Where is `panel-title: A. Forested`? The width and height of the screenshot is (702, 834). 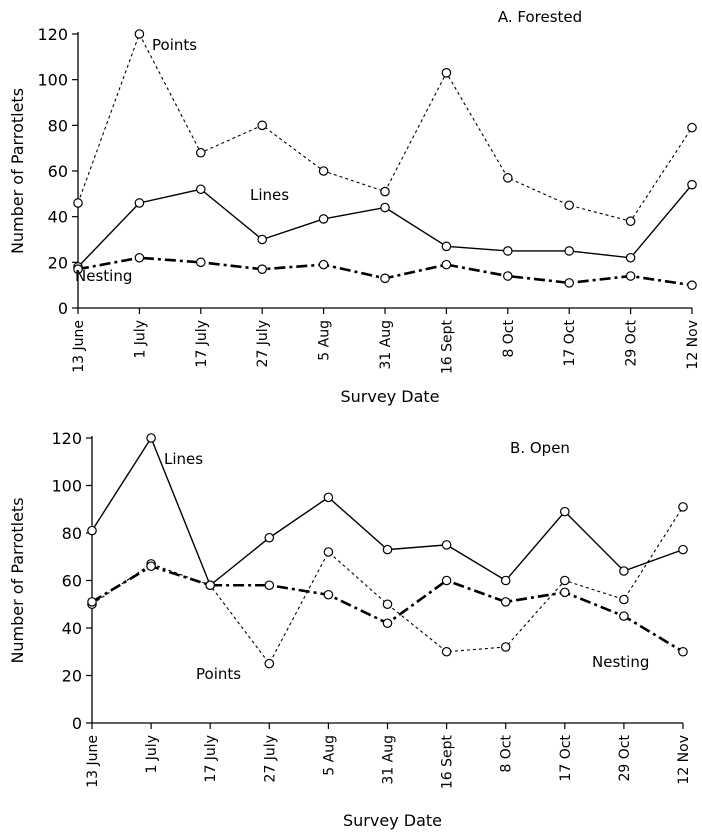 panel-title: A. Forested is located at coordinates (540, 17).